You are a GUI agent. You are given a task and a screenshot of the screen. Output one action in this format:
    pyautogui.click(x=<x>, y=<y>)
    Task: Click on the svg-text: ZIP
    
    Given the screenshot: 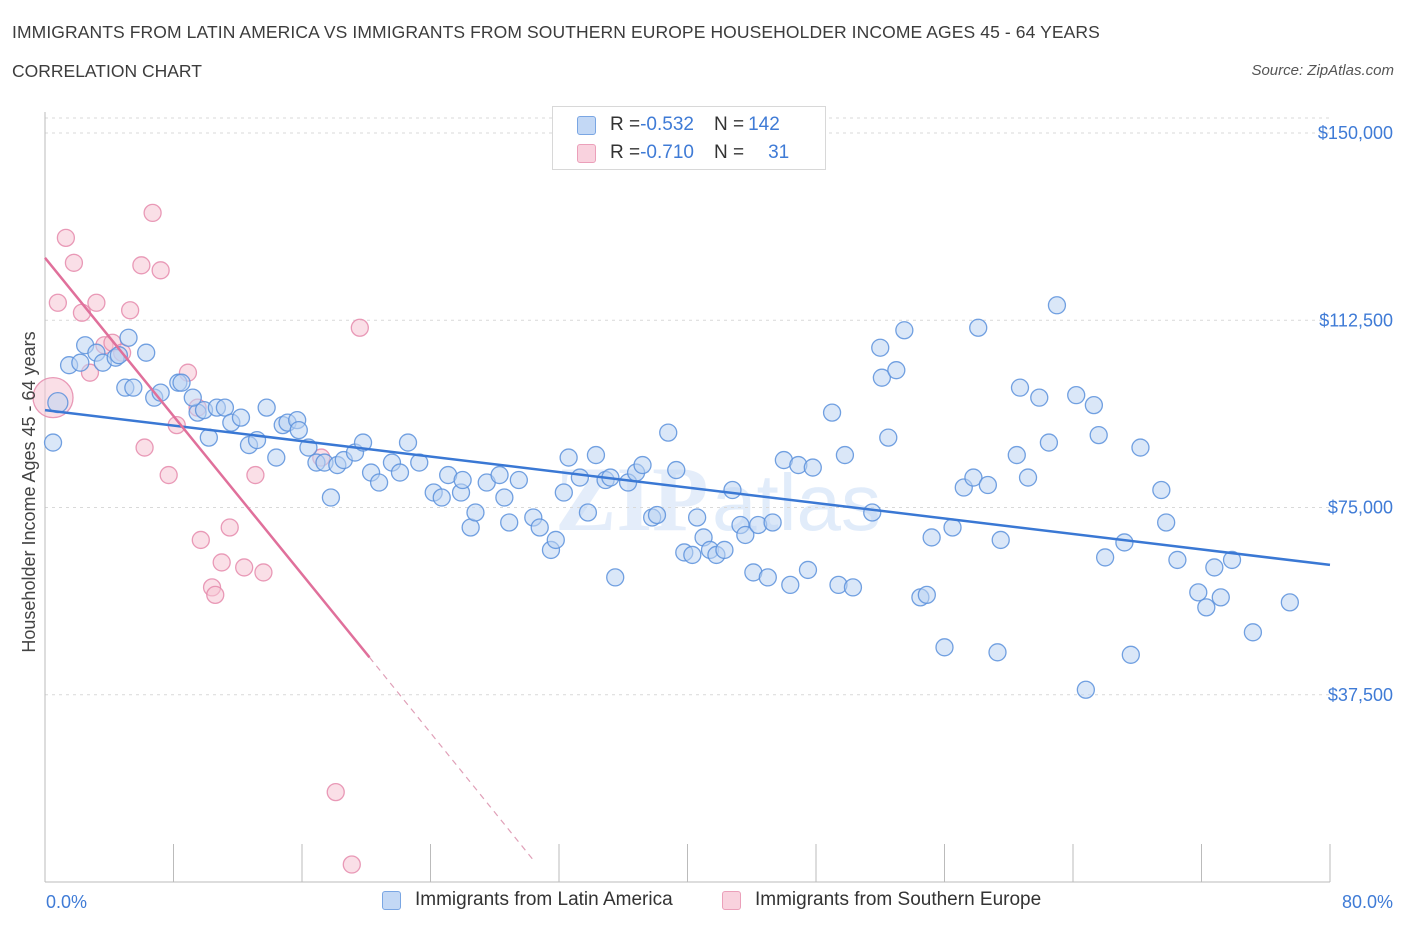 What is the action you would take?
    pyautogui.click(x=631, y=499)
    